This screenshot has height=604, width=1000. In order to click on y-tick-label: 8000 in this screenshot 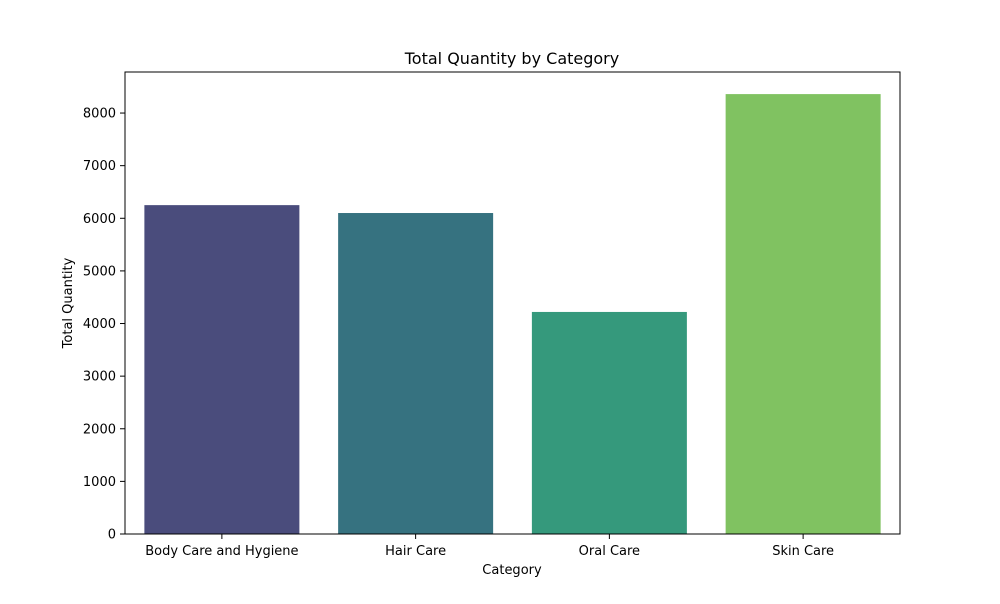, I will do `click(99, 114)`.